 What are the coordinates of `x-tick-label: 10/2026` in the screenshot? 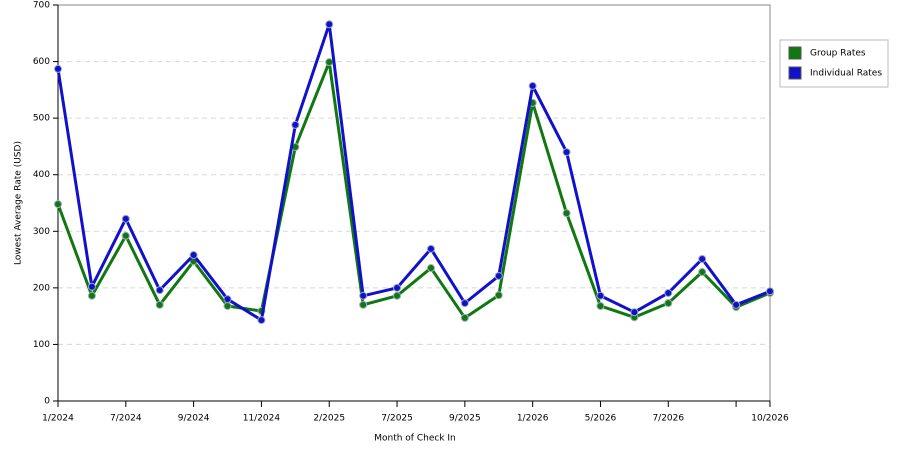 It's located at (770, 419).